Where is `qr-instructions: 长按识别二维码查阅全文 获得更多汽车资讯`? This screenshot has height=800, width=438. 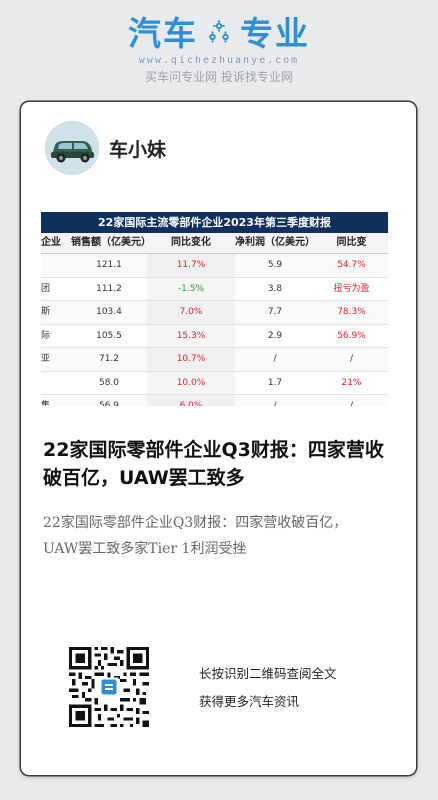
qr-instructions: 长按识别二维码查阅全文 获得更多汽车资讯 is located at coordinates (268, 688).